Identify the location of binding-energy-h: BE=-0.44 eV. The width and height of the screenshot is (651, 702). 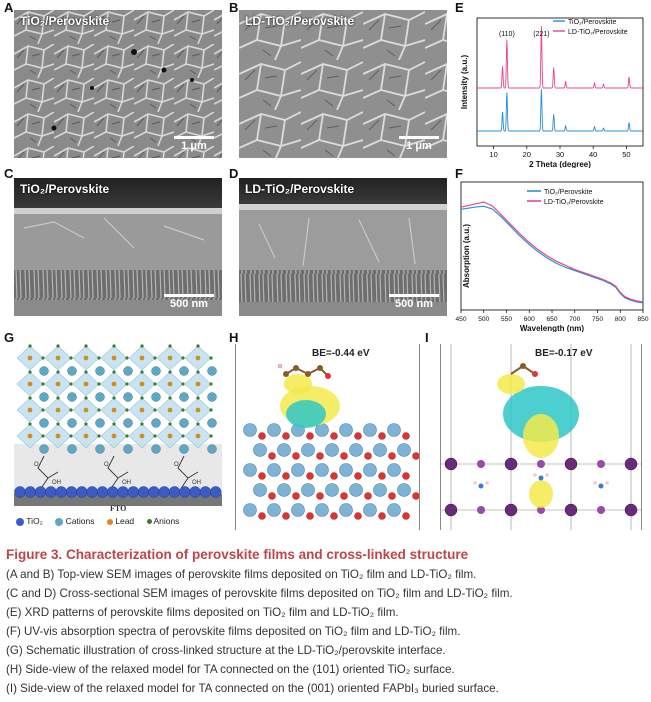
(341, 353).